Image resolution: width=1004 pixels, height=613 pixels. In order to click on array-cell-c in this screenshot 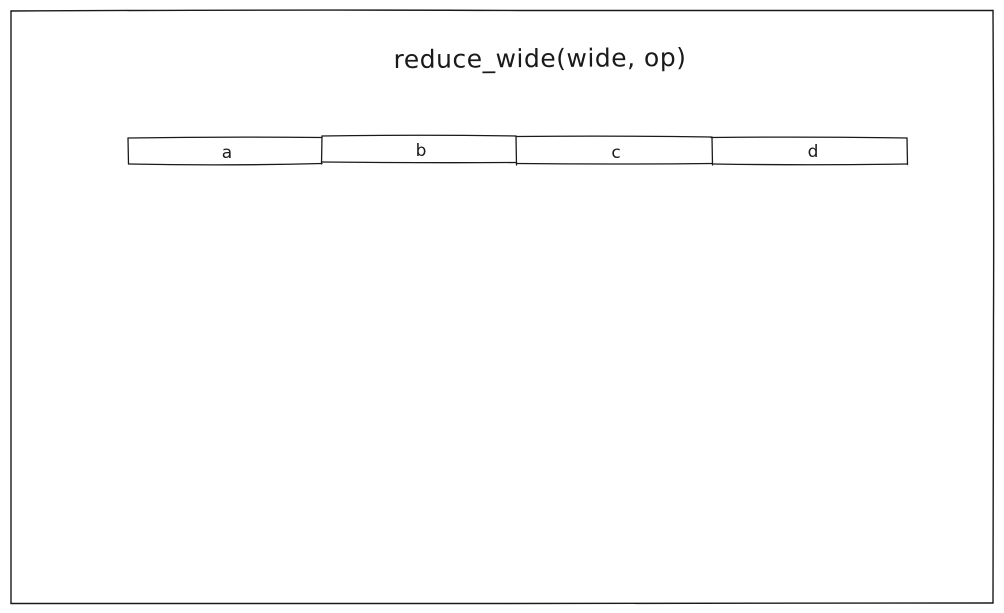, I will do `click(614, 150)`.